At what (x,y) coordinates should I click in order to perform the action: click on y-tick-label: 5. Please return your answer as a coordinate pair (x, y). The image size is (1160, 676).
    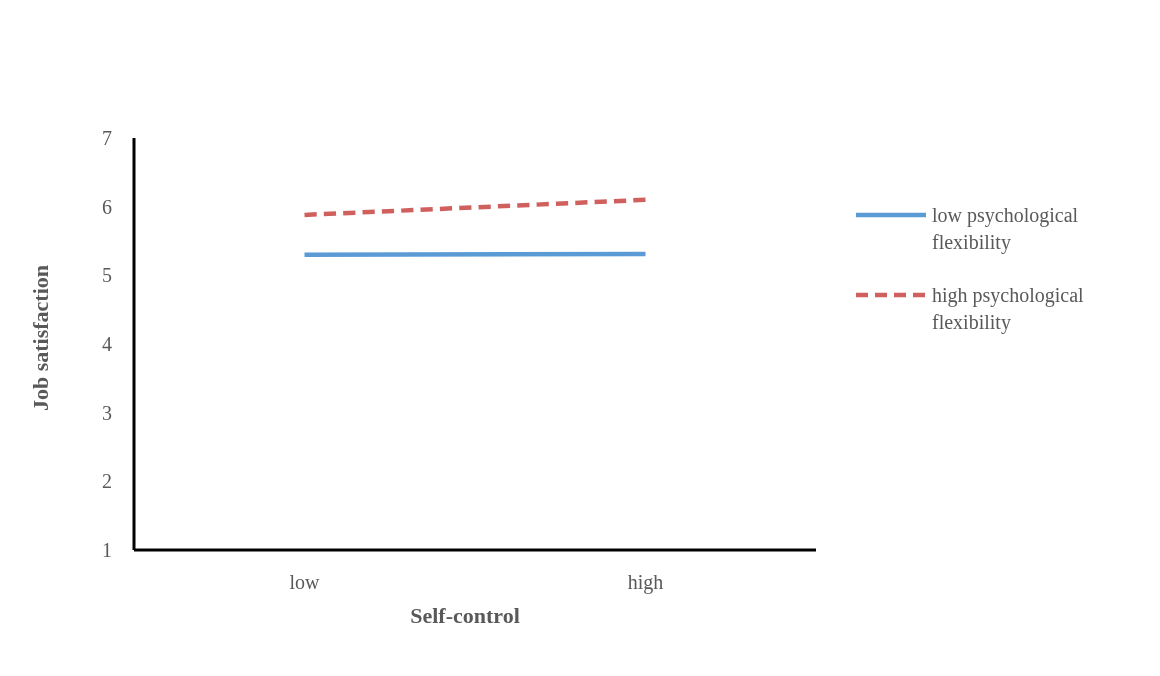
    Looking at the image, I should click on (107, 275).